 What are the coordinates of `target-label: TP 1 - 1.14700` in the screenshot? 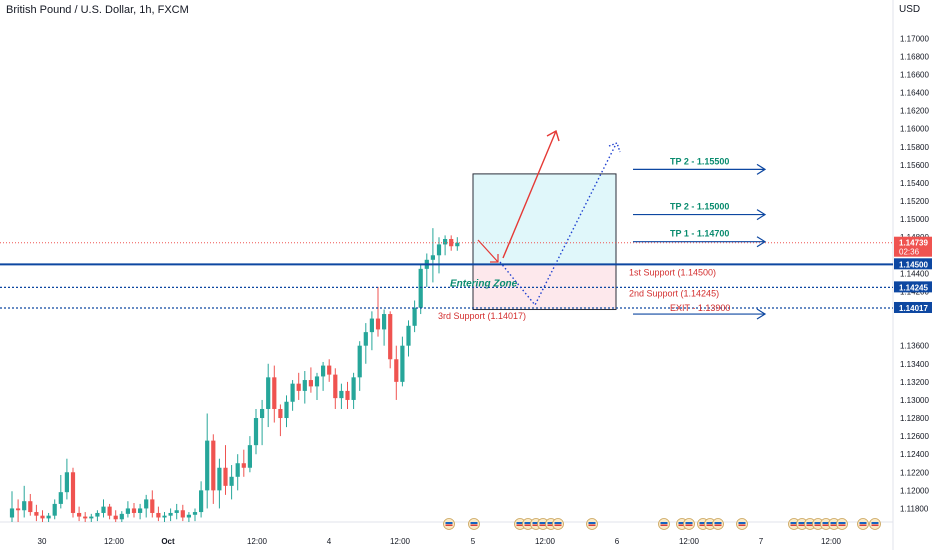 It's located at (699, 234).